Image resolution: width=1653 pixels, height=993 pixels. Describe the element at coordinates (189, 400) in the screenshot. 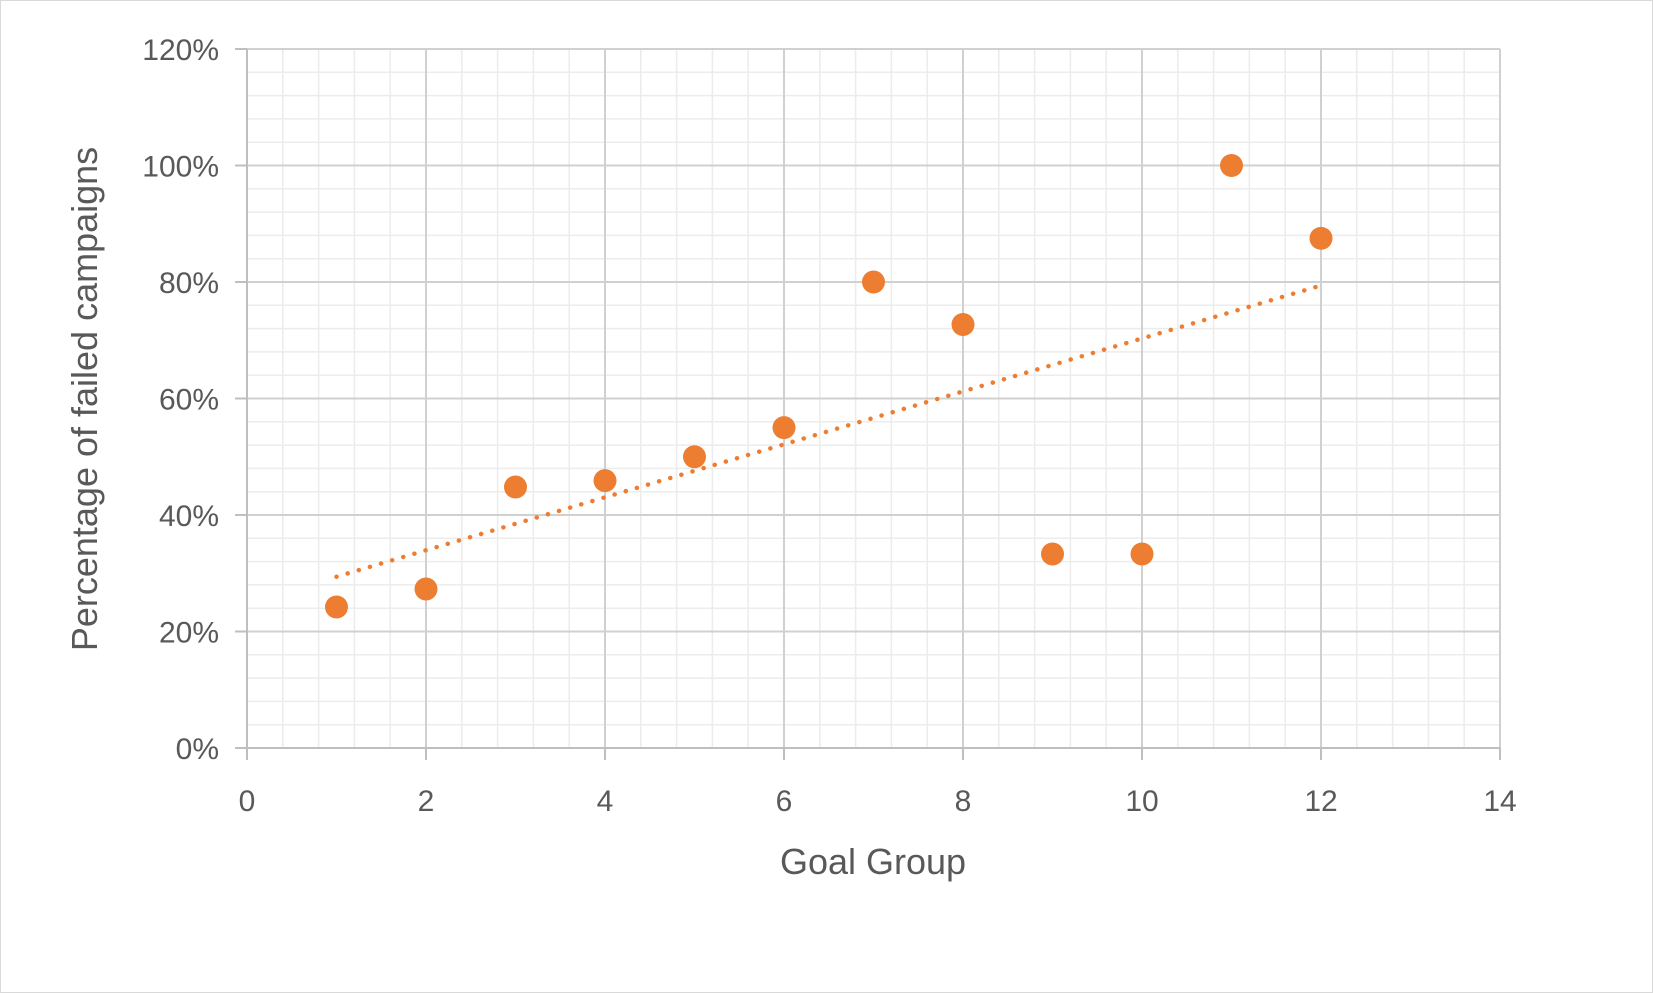

I see `y-tick-label: 60%` at that location.